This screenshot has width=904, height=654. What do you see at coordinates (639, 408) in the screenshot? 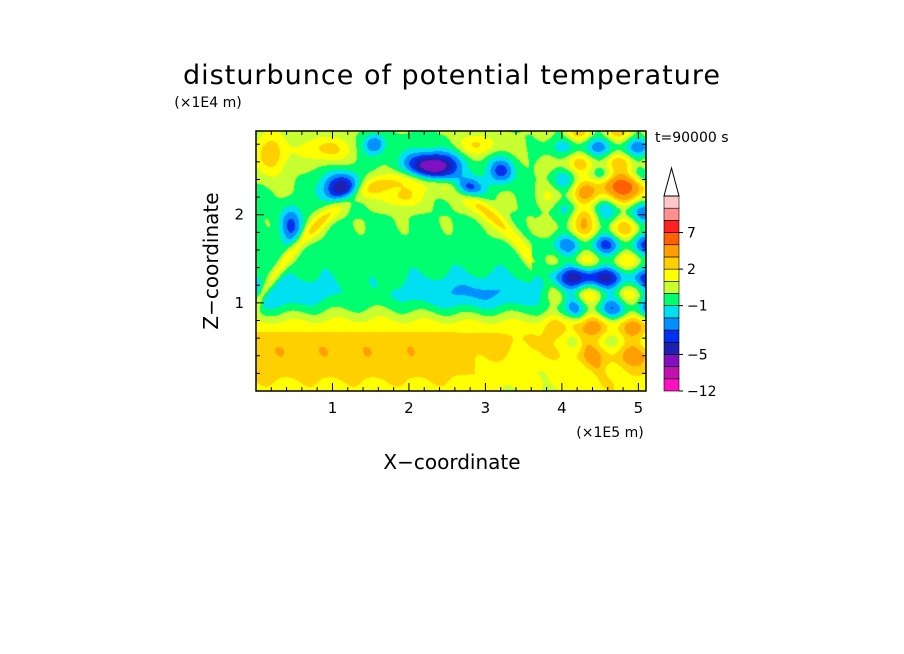
I see `x-tick-label: 5` at bounding box center [639, 408].